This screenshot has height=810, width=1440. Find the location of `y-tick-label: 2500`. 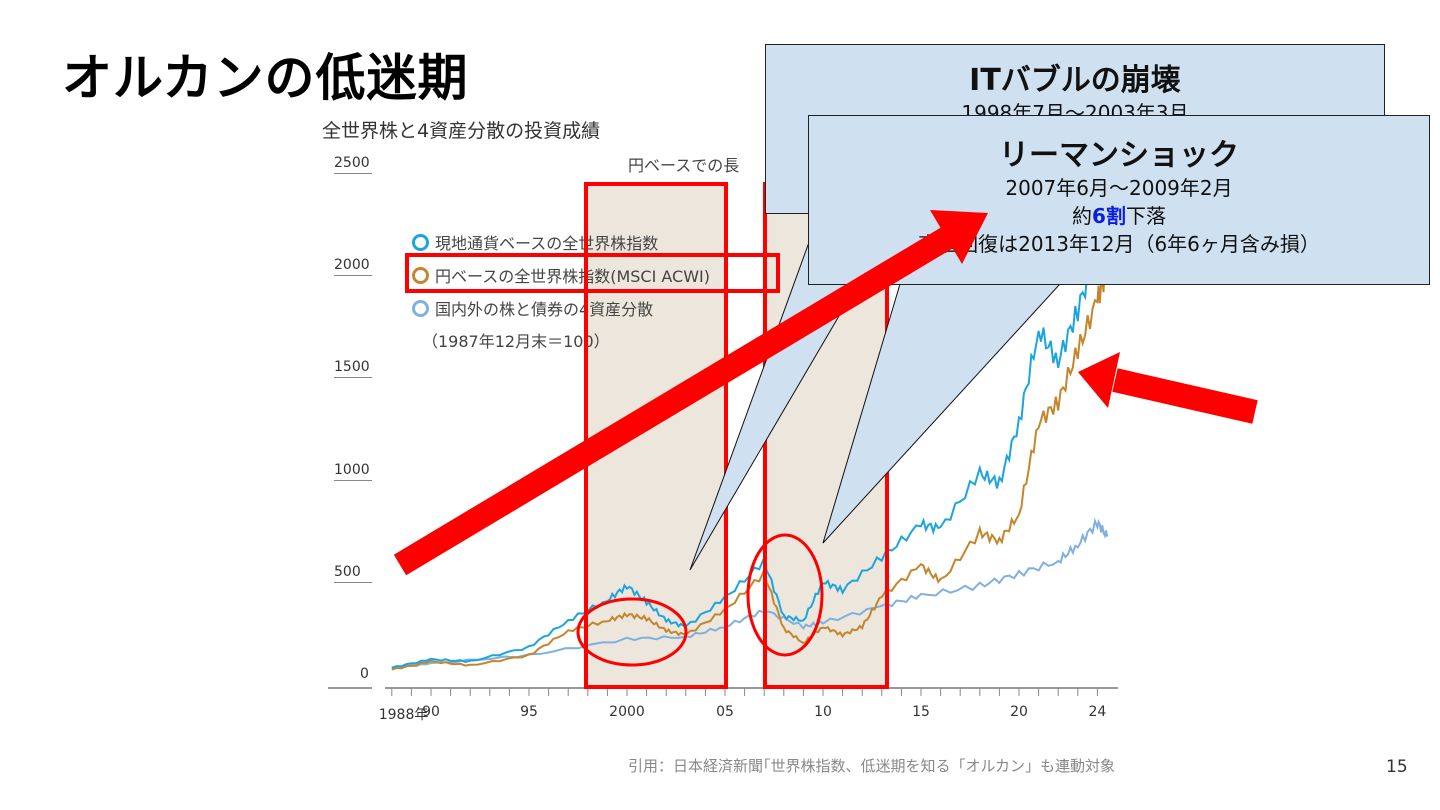

y-tick-label: 2500 is located at coordinates (353, 164).